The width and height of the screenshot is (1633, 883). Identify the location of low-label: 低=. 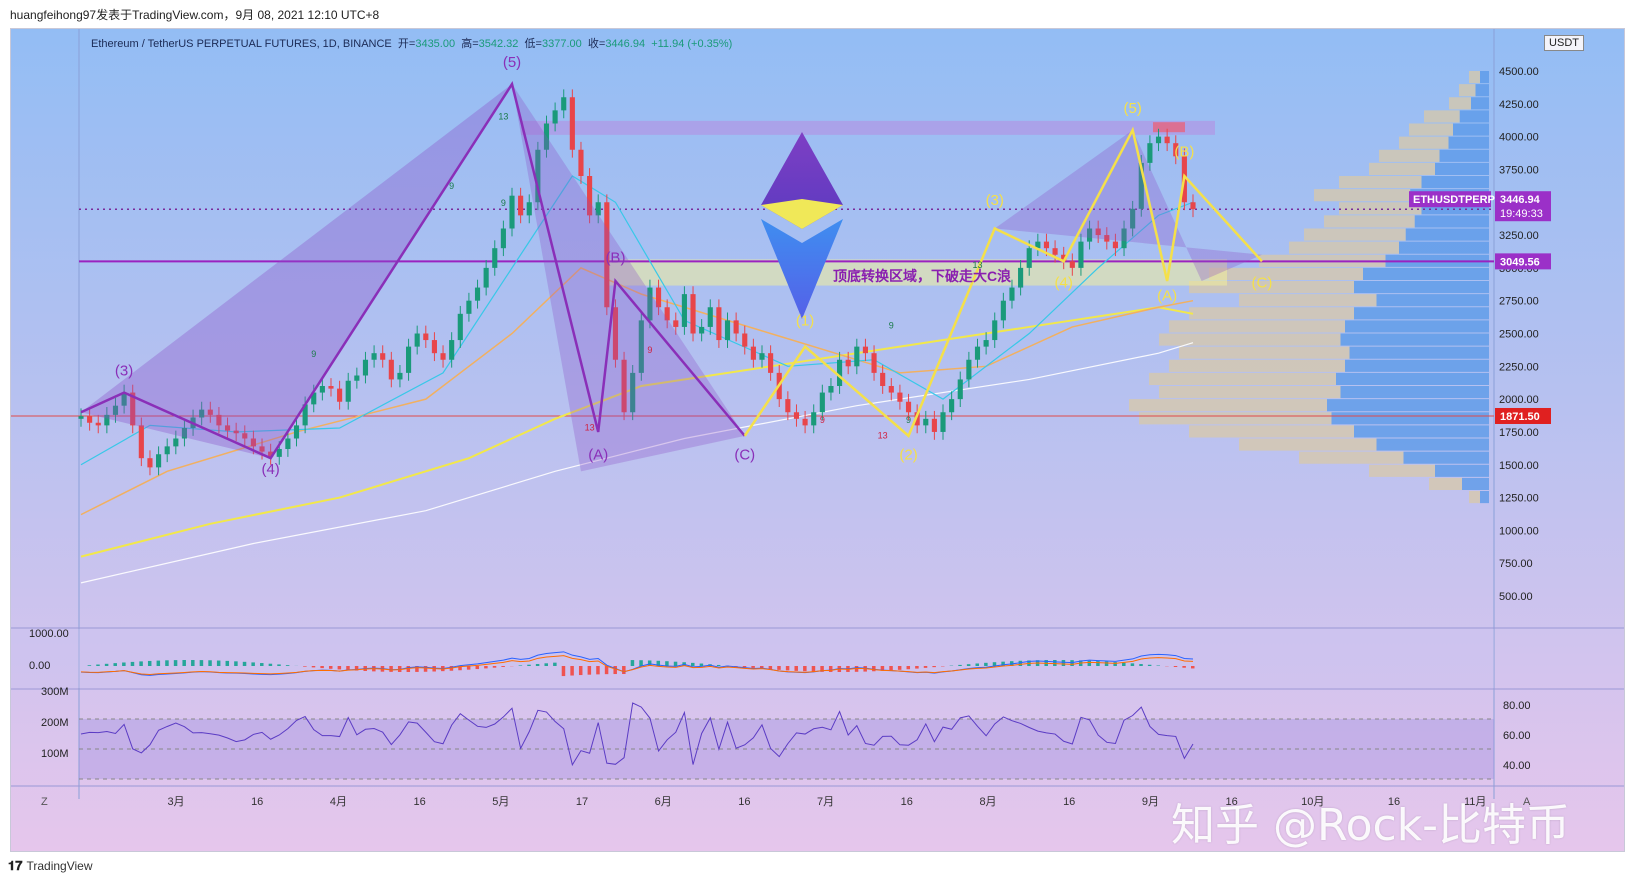
(533, 44).